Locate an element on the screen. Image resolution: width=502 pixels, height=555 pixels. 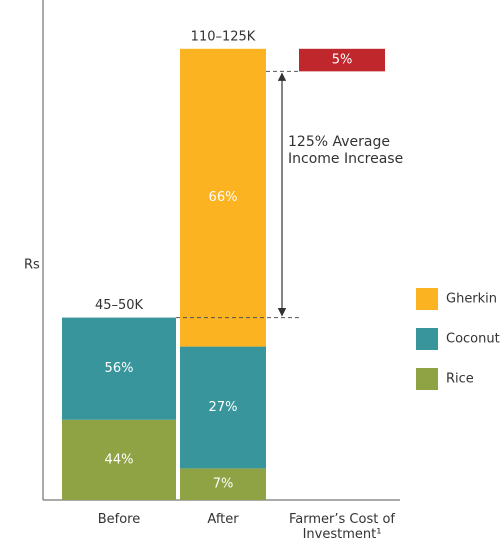
segment-label: 7% is located at coordinates (223, 484).